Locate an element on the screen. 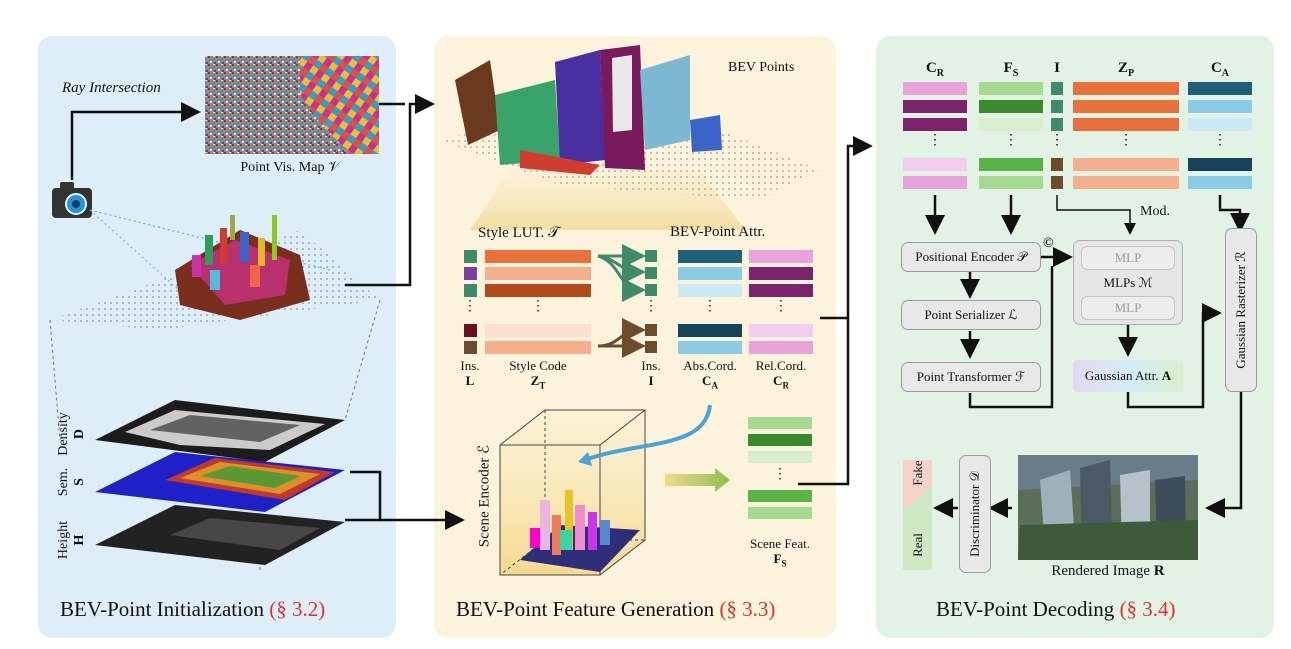 This screenshot has height=649, width=1291. rendered-image-caption: Rendered Image R is located at coordinates (1108, 571).